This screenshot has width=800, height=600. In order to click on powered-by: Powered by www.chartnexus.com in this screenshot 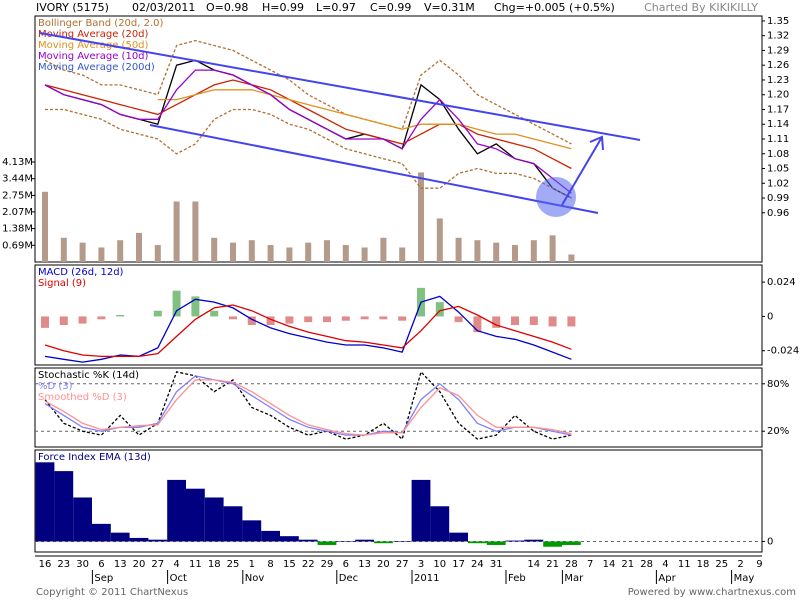, I will do `click(712, 592)`.